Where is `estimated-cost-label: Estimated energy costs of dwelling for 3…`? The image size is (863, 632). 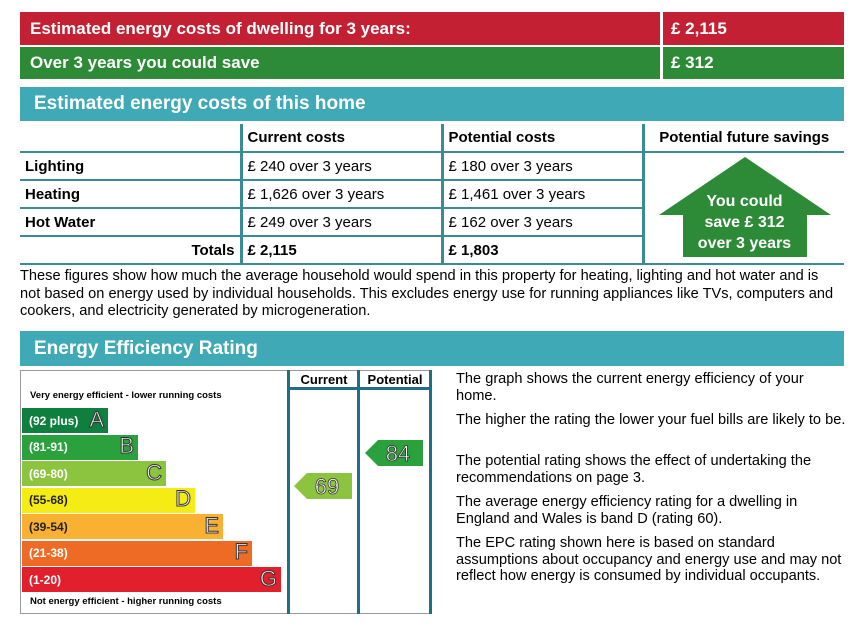 estimated-cost-label: Estimated energy costs of dwelling for 3… is located at coordinates (220, 28).